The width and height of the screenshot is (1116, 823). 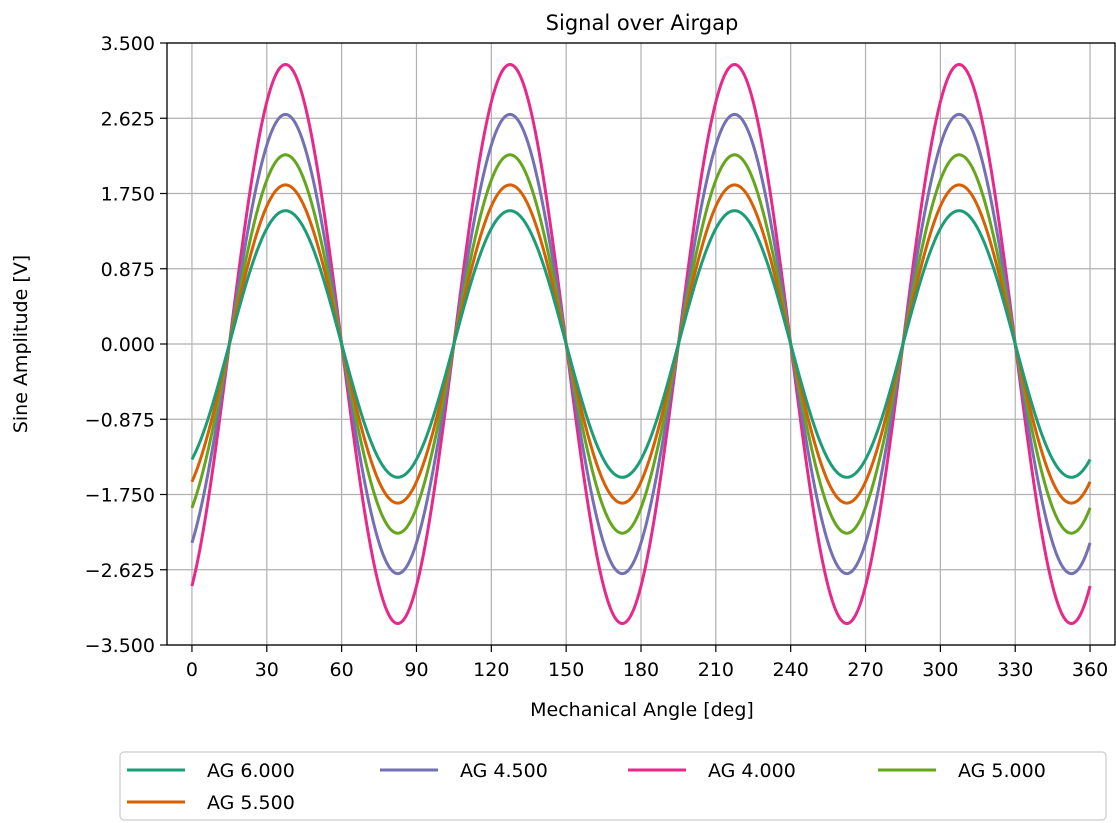 I want to click on x-tick-label: 330, so click(x=1015, y=670).